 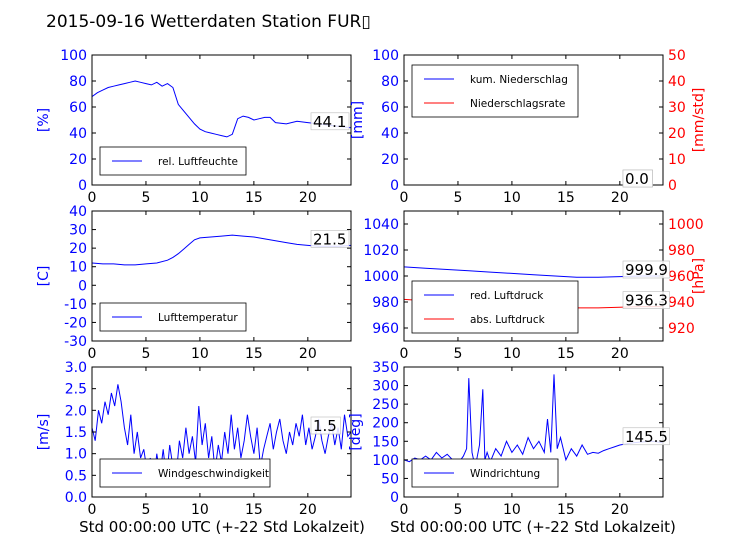 I want to click on value-label: 999.9, so click(x=646, y=270).